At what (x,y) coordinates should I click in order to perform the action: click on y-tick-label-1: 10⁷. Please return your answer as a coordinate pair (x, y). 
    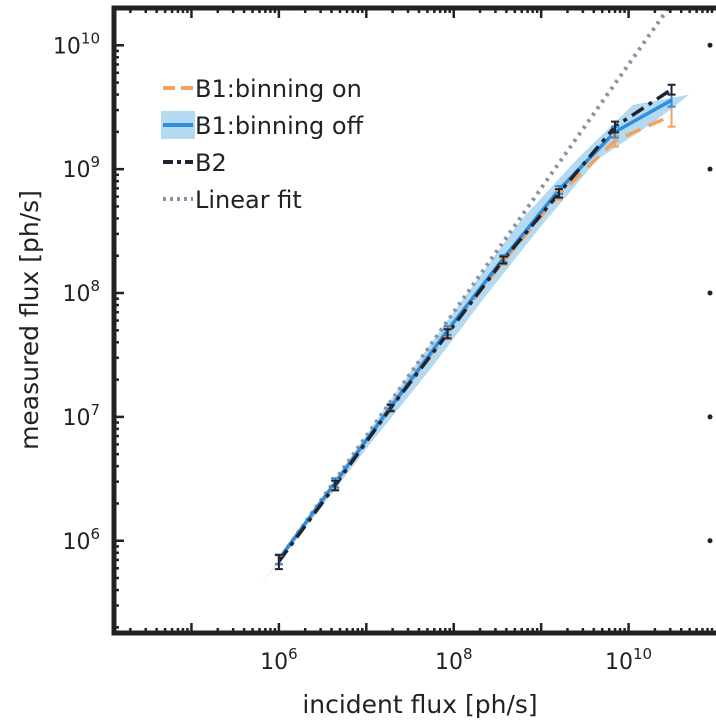
    Looking at the image, I should click on (81, 416).